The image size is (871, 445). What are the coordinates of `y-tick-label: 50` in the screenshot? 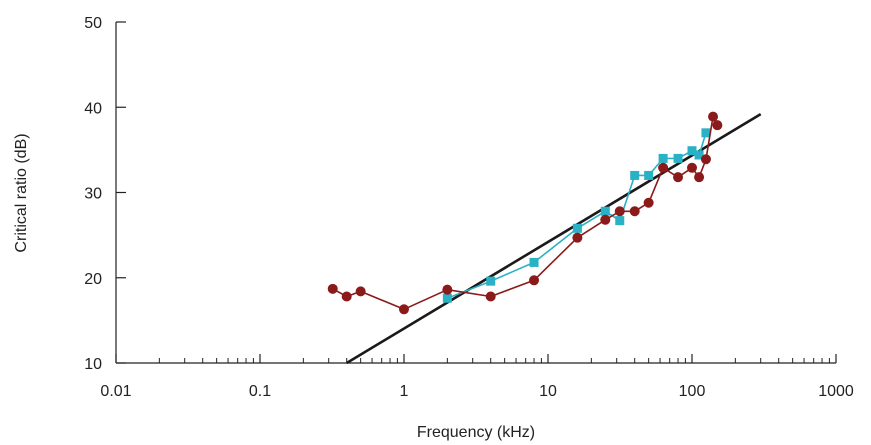 It's located at (93, 23).